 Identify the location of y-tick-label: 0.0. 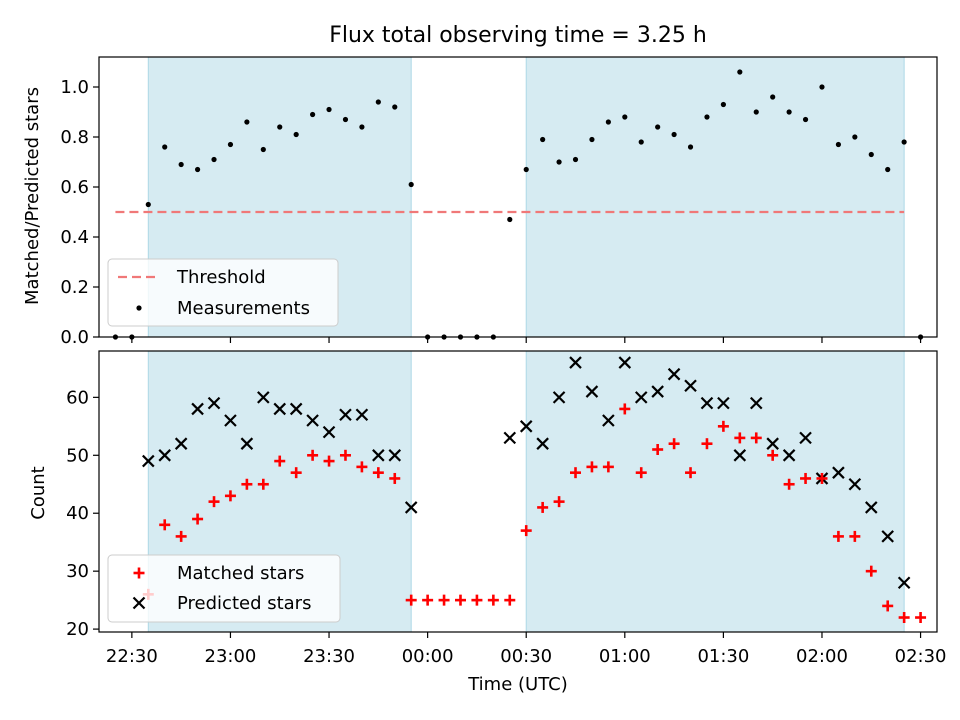
(74, 337).